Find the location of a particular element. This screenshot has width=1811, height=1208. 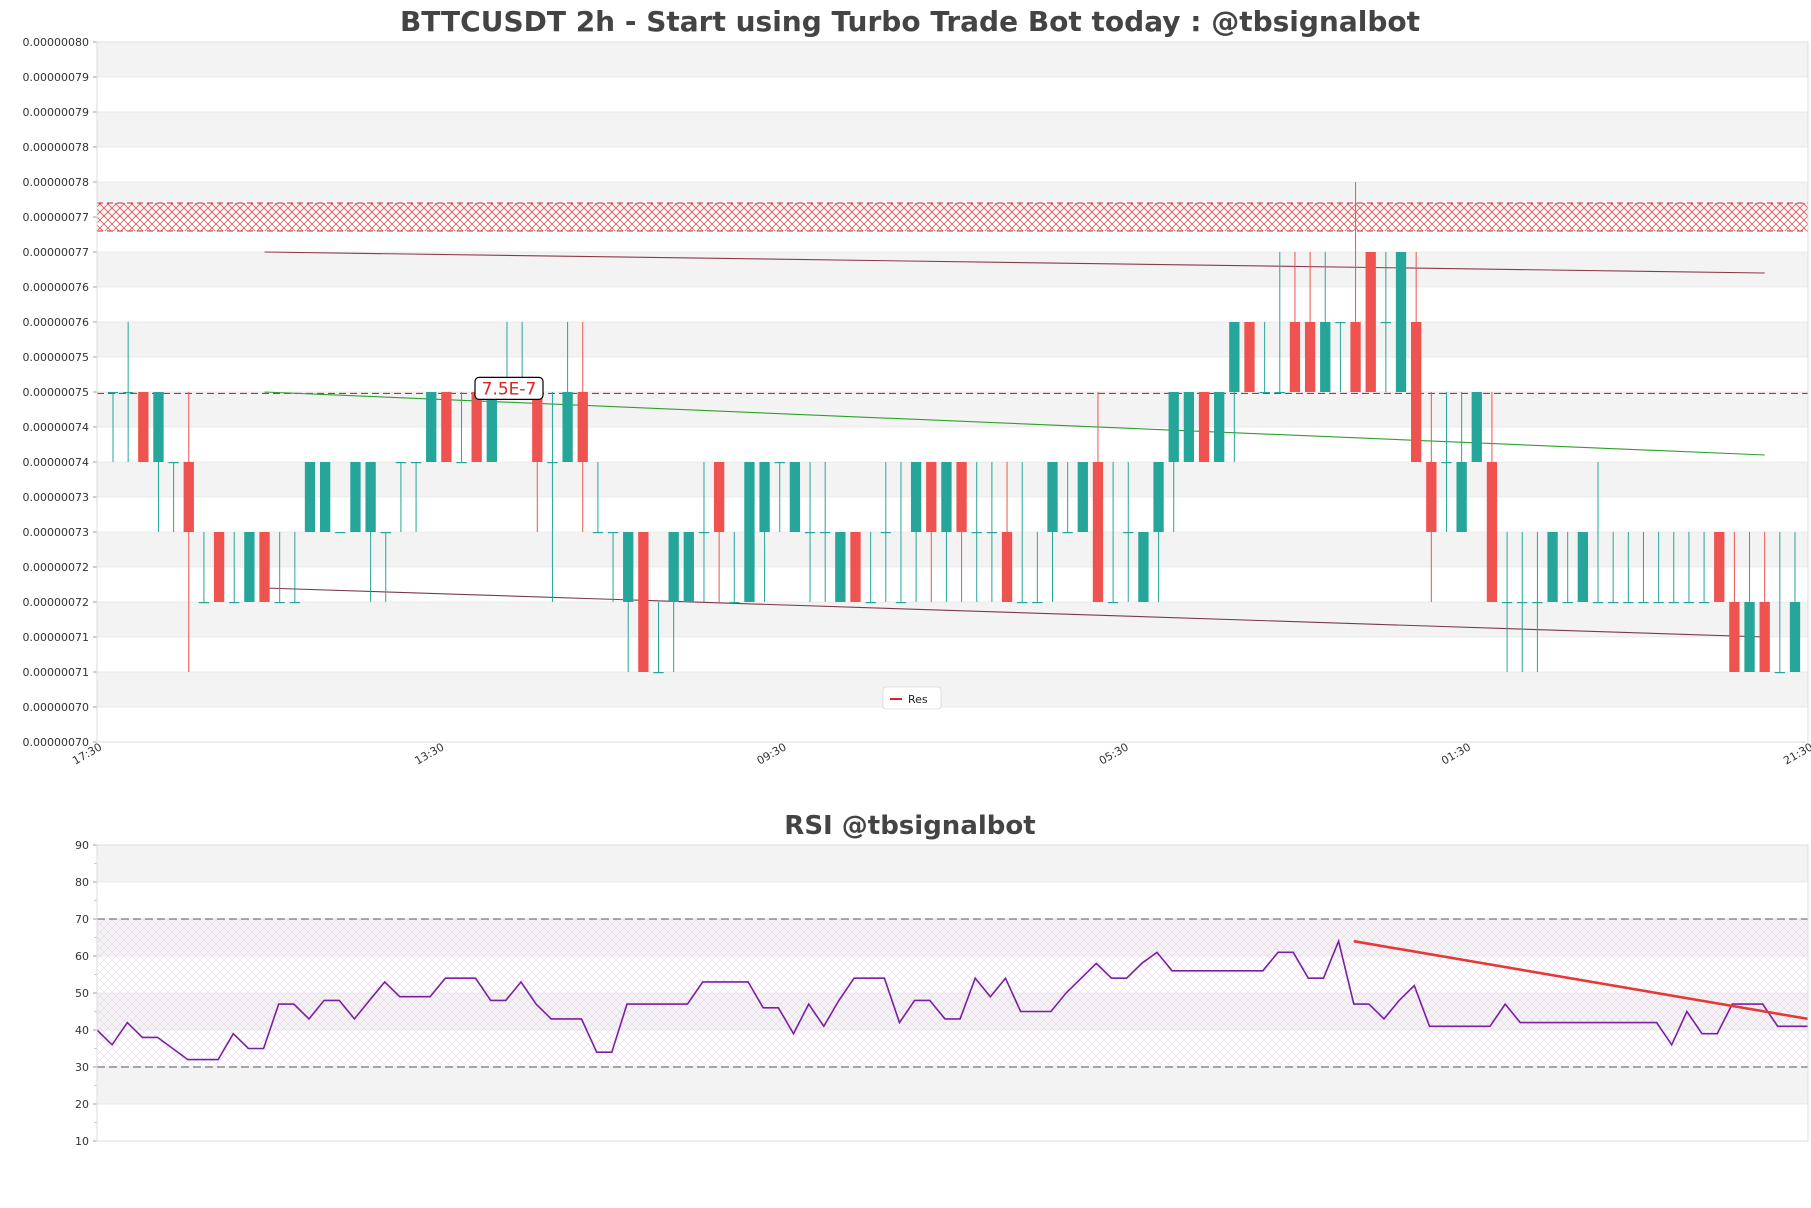

trendline-upper is located at coordinates (1014, 262).